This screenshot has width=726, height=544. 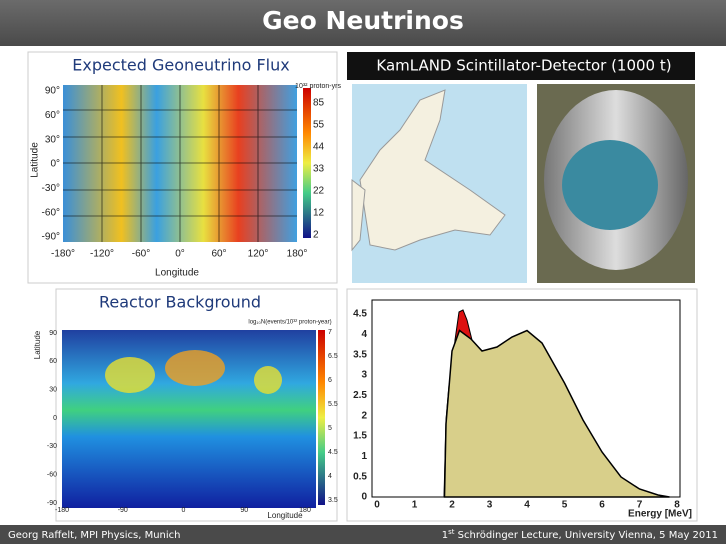 What do you see at coordinates (289, 323) in the screenshot?
I see `colorbar-title: log₁₀N(events/10³² proton-year)` at bounding box center [289, 323].